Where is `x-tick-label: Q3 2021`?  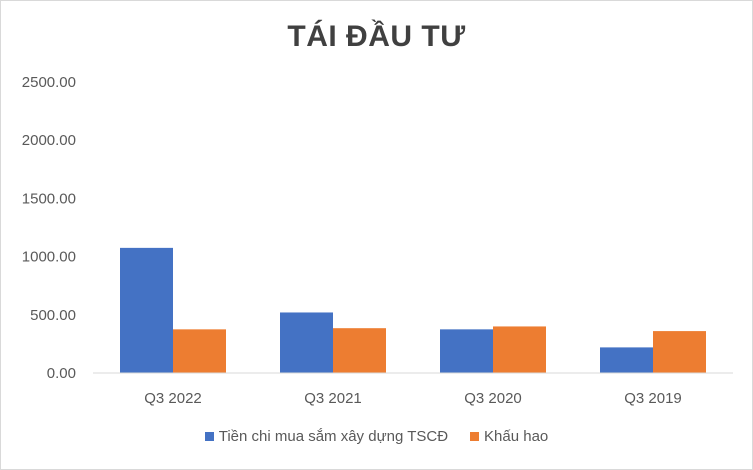
x-tick-label: Q3 2021 is located at coordinates (333, 398).